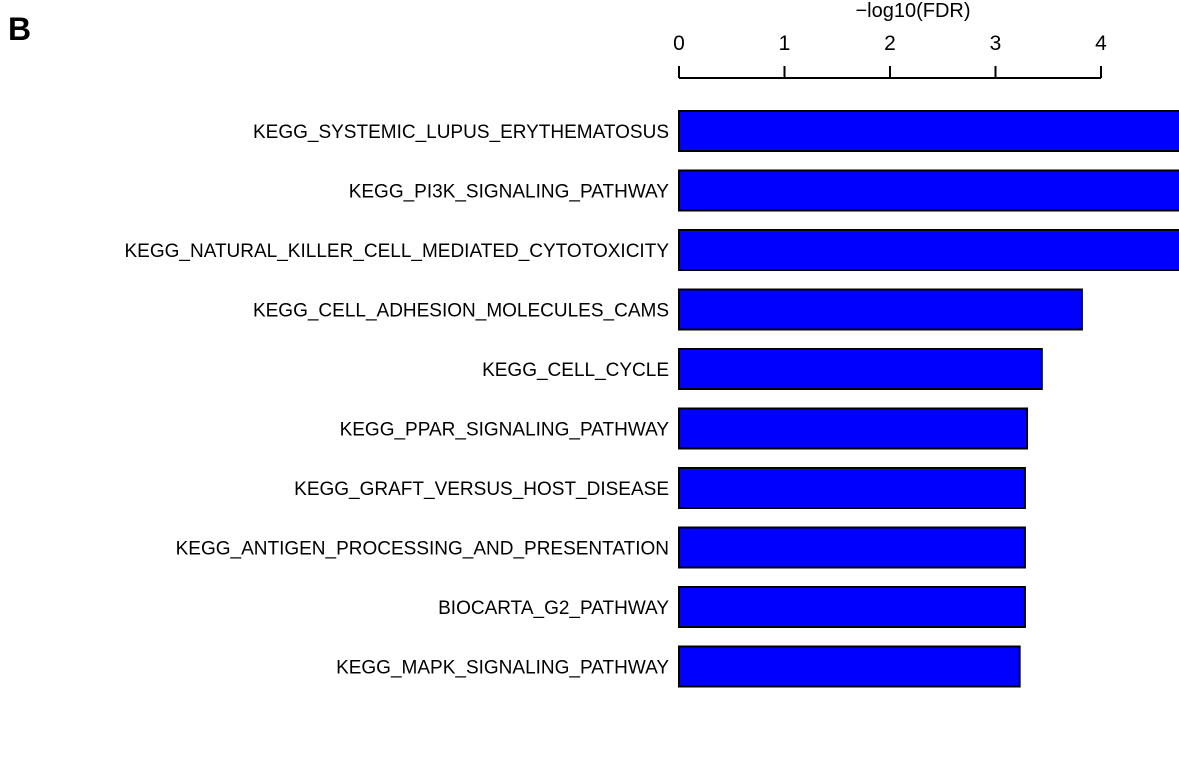 The width and height of the screenshot is (1179, 768). Describe the element at coordinates (502, 668) in the screenshot. I see `category-label: KEGG_MAPK_SIGNALING_PATHWAY` at that location.